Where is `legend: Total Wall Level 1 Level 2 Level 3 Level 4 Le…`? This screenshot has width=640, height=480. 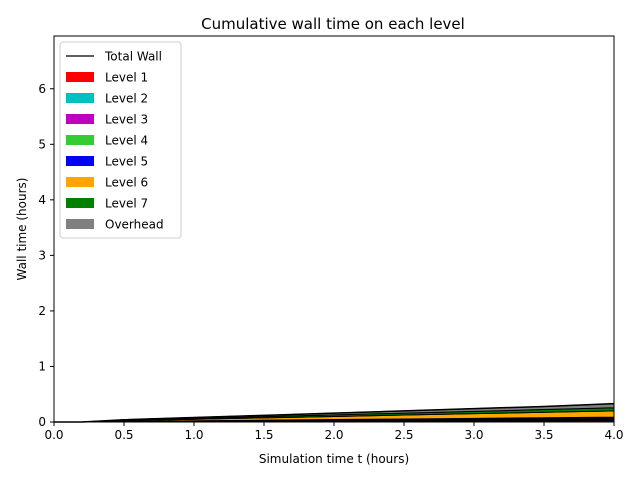
legend: Total Wall Level 1 Level 2 Level 3 Level 4 Le… is located at coordinates (120, 140).